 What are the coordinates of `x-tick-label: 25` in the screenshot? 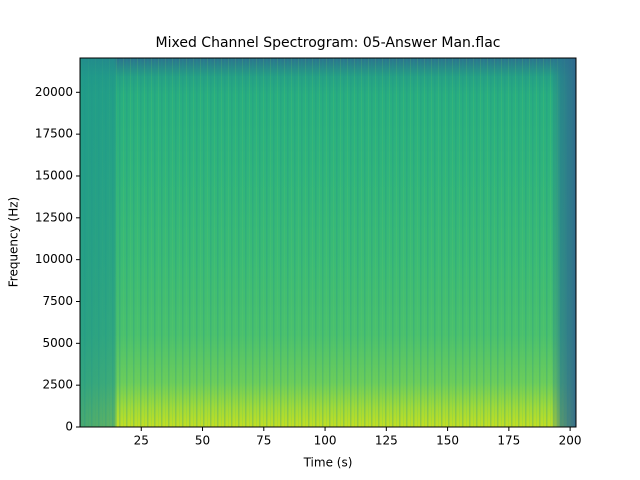 It's located at (141, 441).